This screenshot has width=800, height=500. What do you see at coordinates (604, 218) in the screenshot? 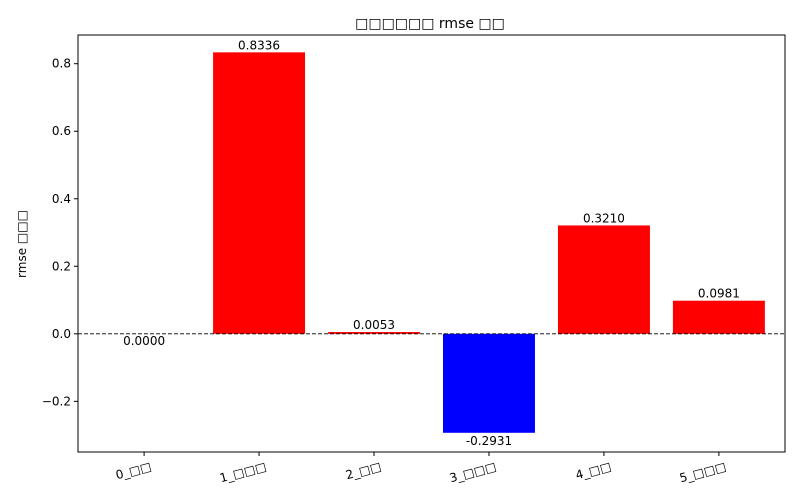
I see `data-label-4: 0.3210` at bounding box center [604, 218].